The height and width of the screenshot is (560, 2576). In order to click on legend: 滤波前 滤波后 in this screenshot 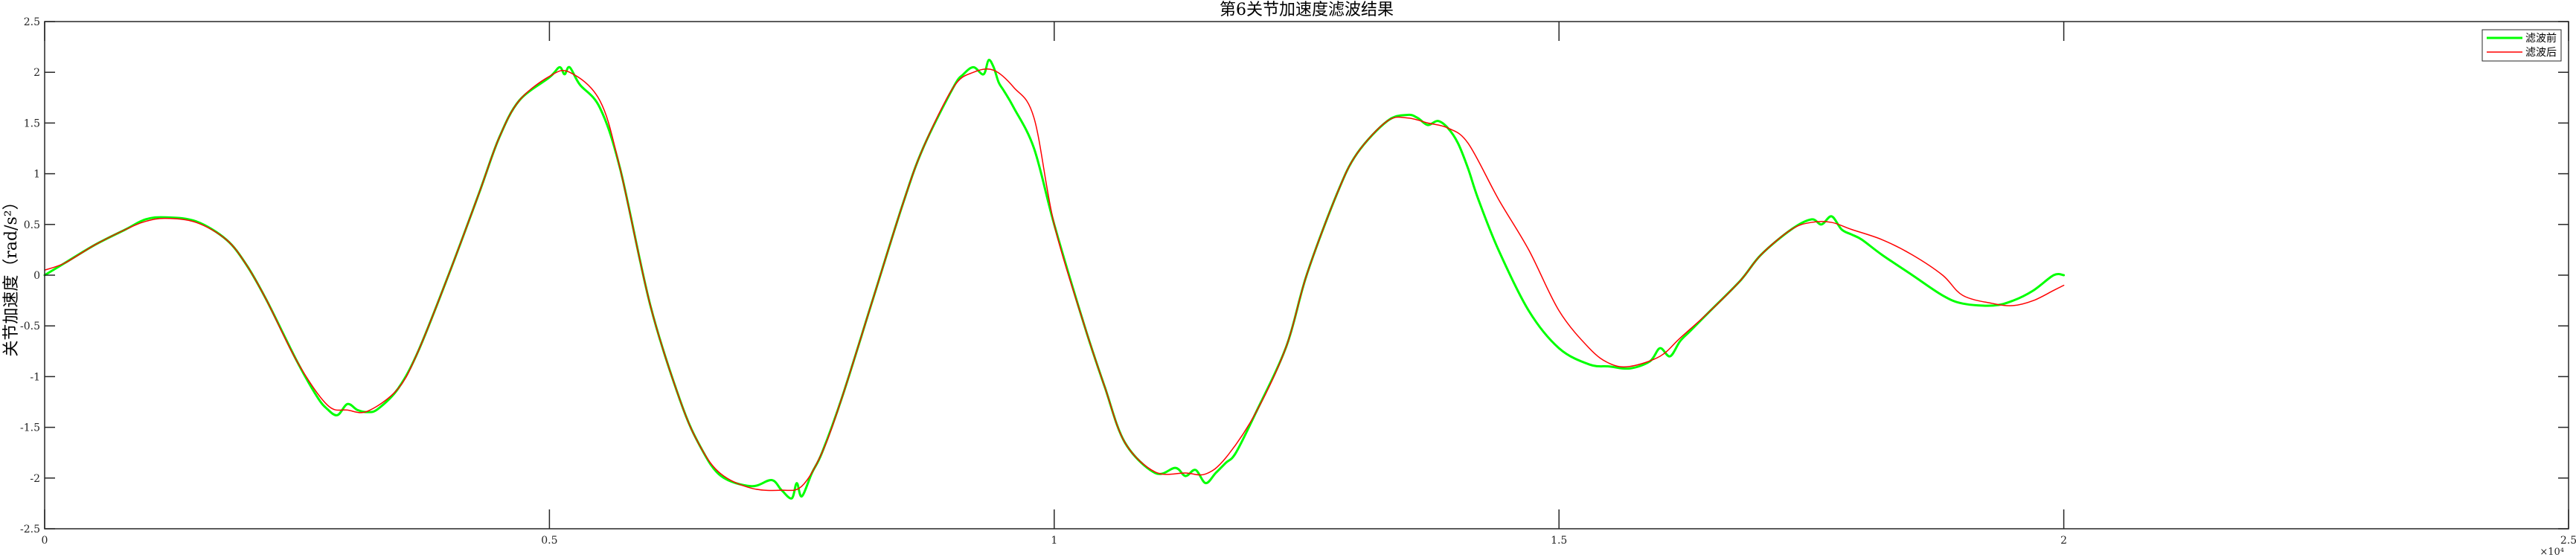, I will do `click(2522, 46)`.